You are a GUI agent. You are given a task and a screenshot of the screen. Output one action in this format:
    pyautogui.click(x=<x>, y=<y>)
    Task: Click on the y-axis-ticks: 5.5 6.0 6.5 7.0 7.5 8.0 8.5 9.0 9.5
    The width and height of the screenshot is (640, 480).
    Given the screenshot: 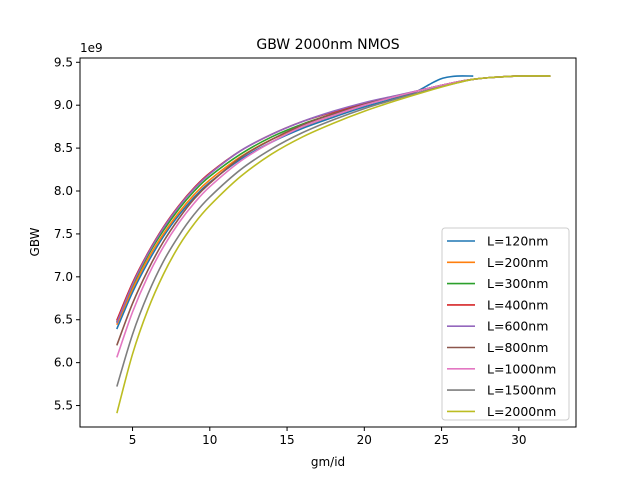 What is the action you would take?
    pyautogui.click(x=67, y=234)
    